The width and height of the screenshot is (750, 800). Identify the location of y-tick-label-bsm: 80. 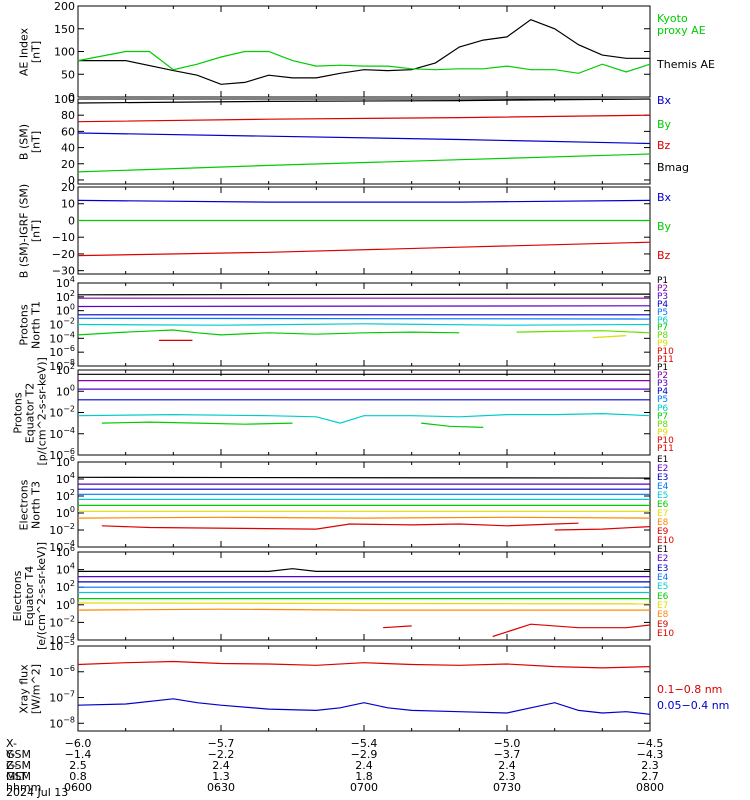
(68, 115).